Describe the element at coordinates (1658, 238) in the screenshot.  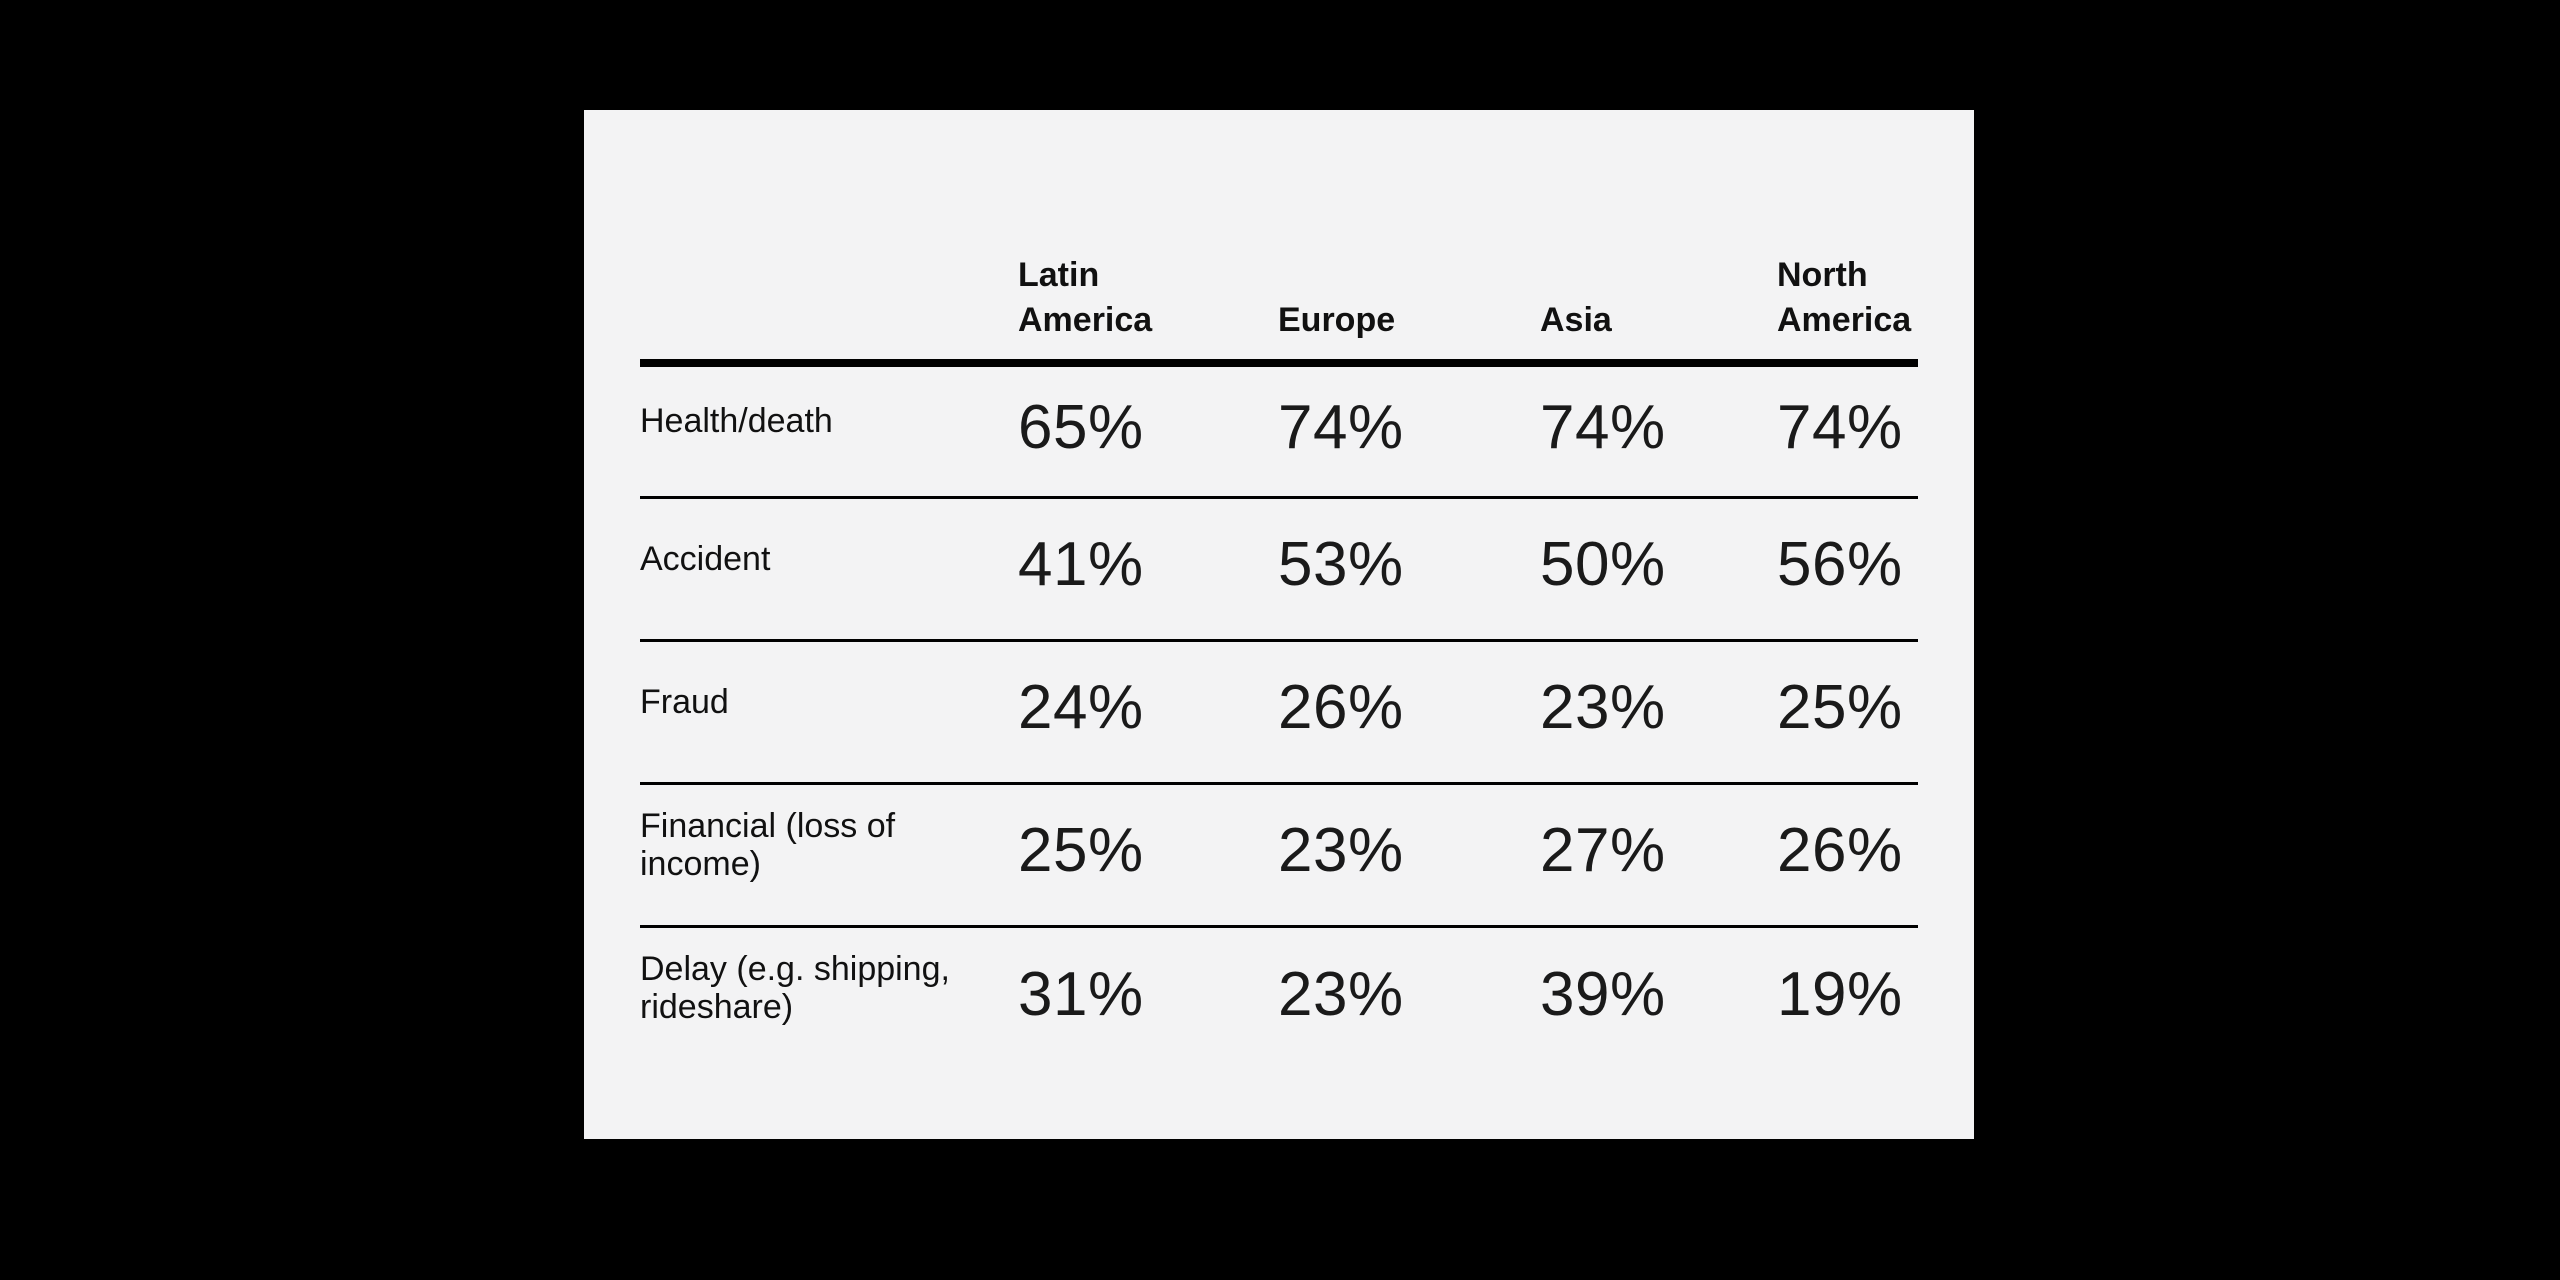
I see `column-header-asia: Asia` at that location.